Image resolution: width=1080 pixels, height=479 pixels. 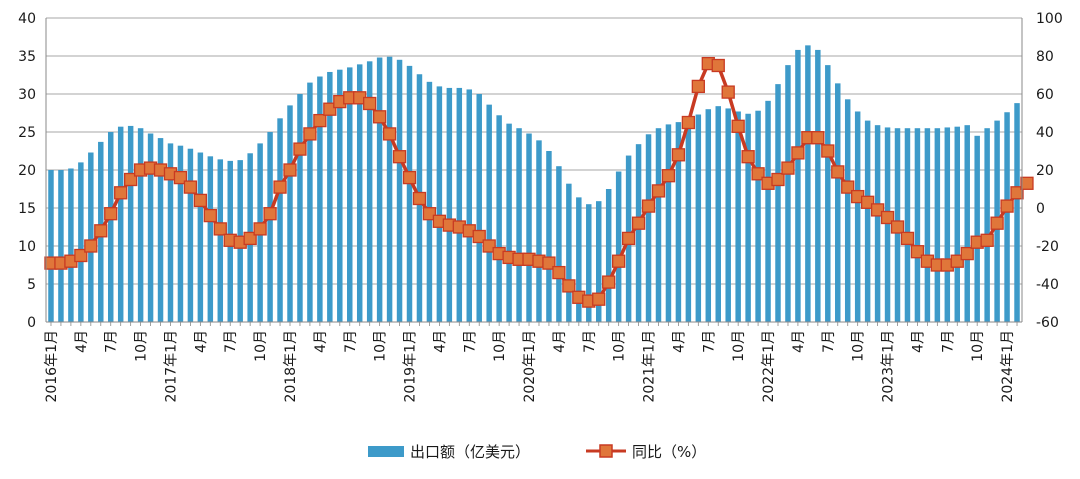 I want to click on x-tick-label: 2019年1月, so click(x=411, y=366).